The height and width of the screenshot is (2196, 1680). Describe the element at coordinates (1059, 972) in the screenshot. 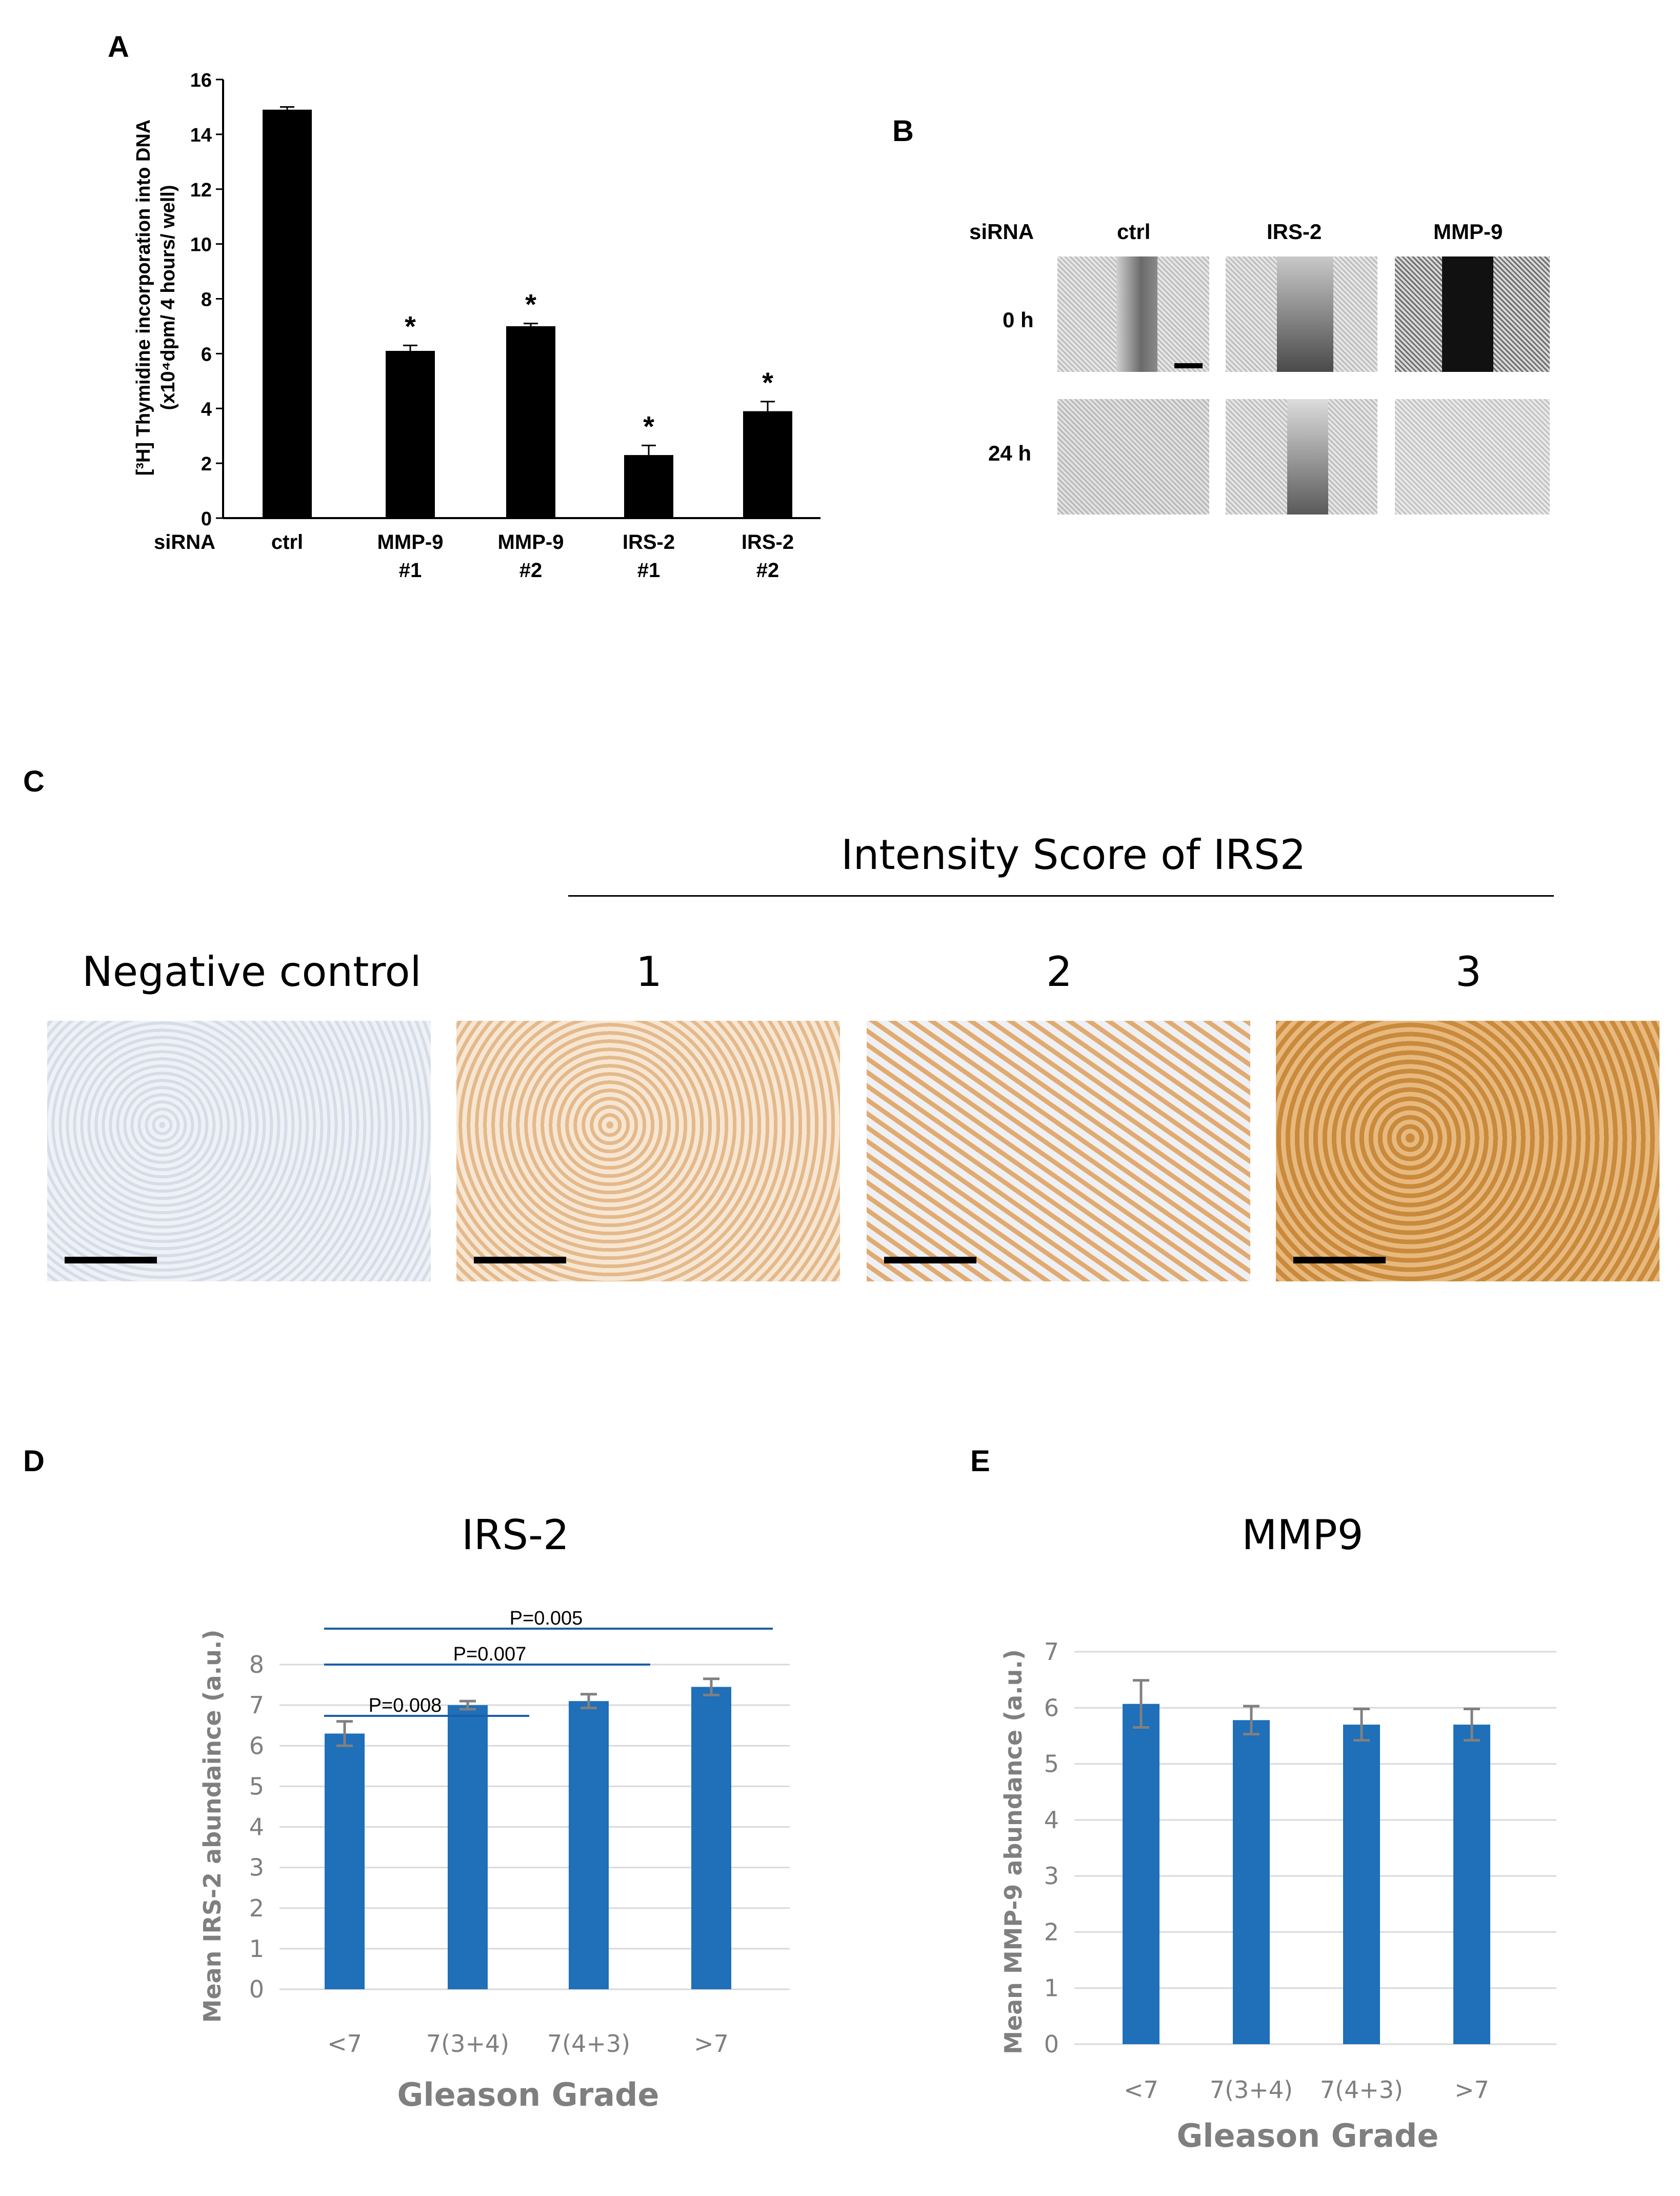

I see `panel-c-label-2: 2` at that location.